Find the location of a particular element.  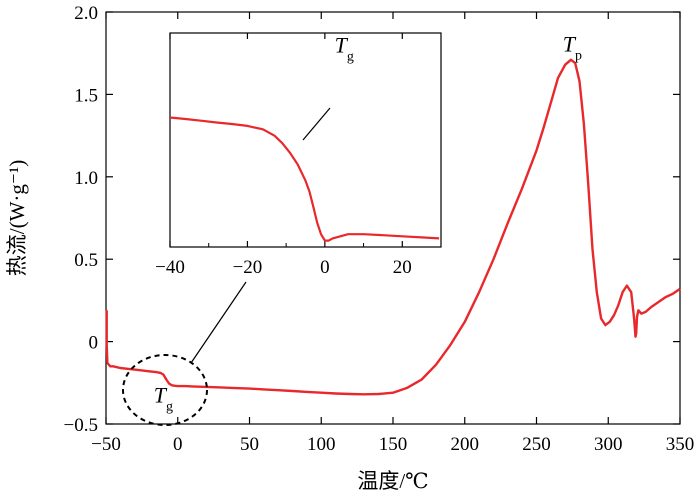

y-tick-label: 0.5 is located at coordinates (86, 260).